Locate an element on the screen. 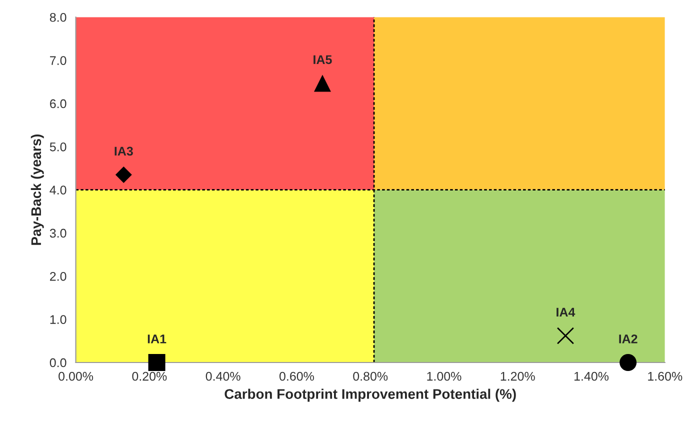 The height and width of the screenshot is (429, 689). x-tick-label: 1.60% is located at coordinates (665, 376).